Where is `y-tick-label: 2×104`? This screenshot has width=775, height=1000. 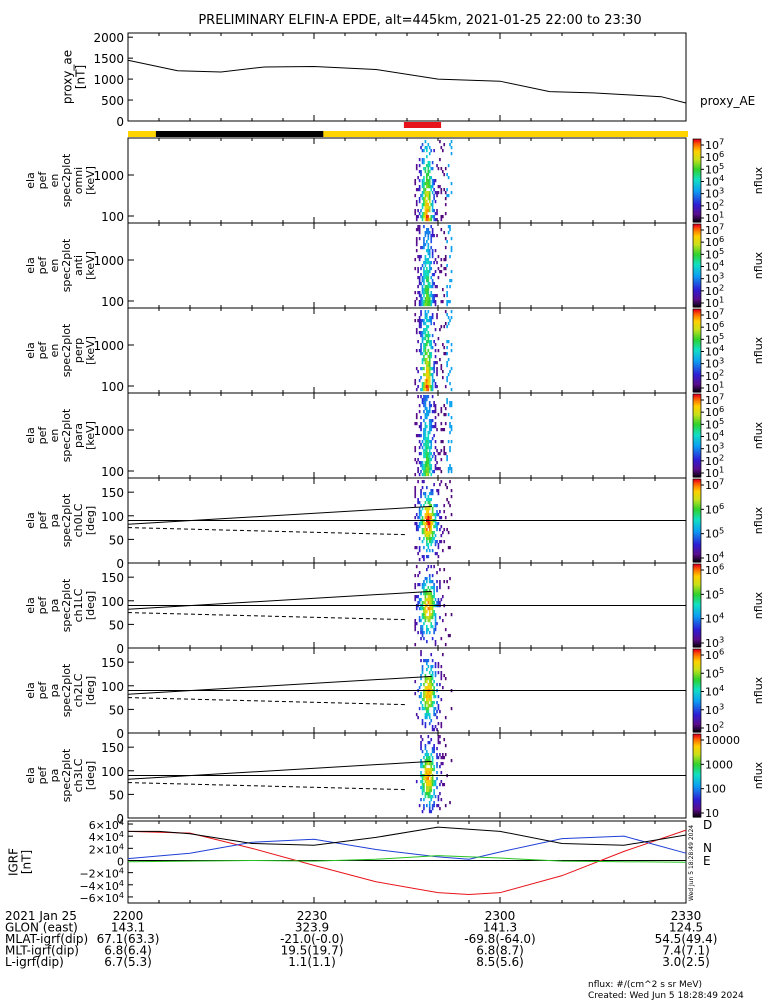
y-tick-label: 2×104 is located at coordinates (106, 849).